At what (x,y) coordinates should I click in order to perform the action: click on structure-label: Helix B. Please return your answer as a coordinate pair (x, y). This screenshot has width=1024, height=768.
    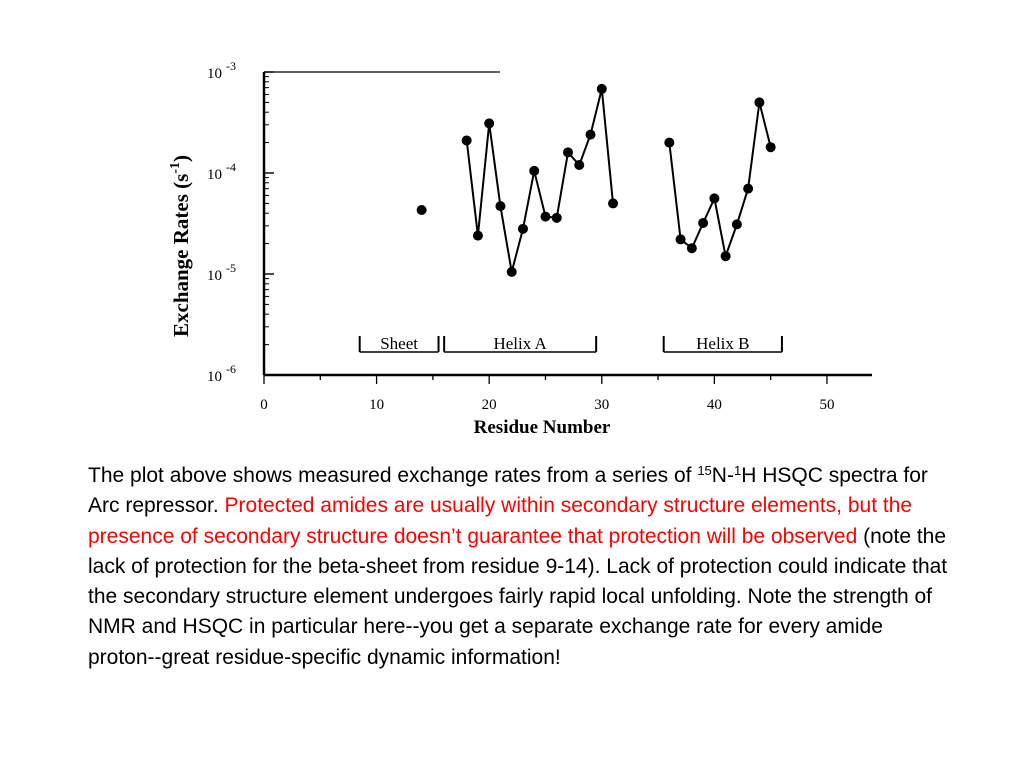
    Looking at the image, I should click on (722, 343).